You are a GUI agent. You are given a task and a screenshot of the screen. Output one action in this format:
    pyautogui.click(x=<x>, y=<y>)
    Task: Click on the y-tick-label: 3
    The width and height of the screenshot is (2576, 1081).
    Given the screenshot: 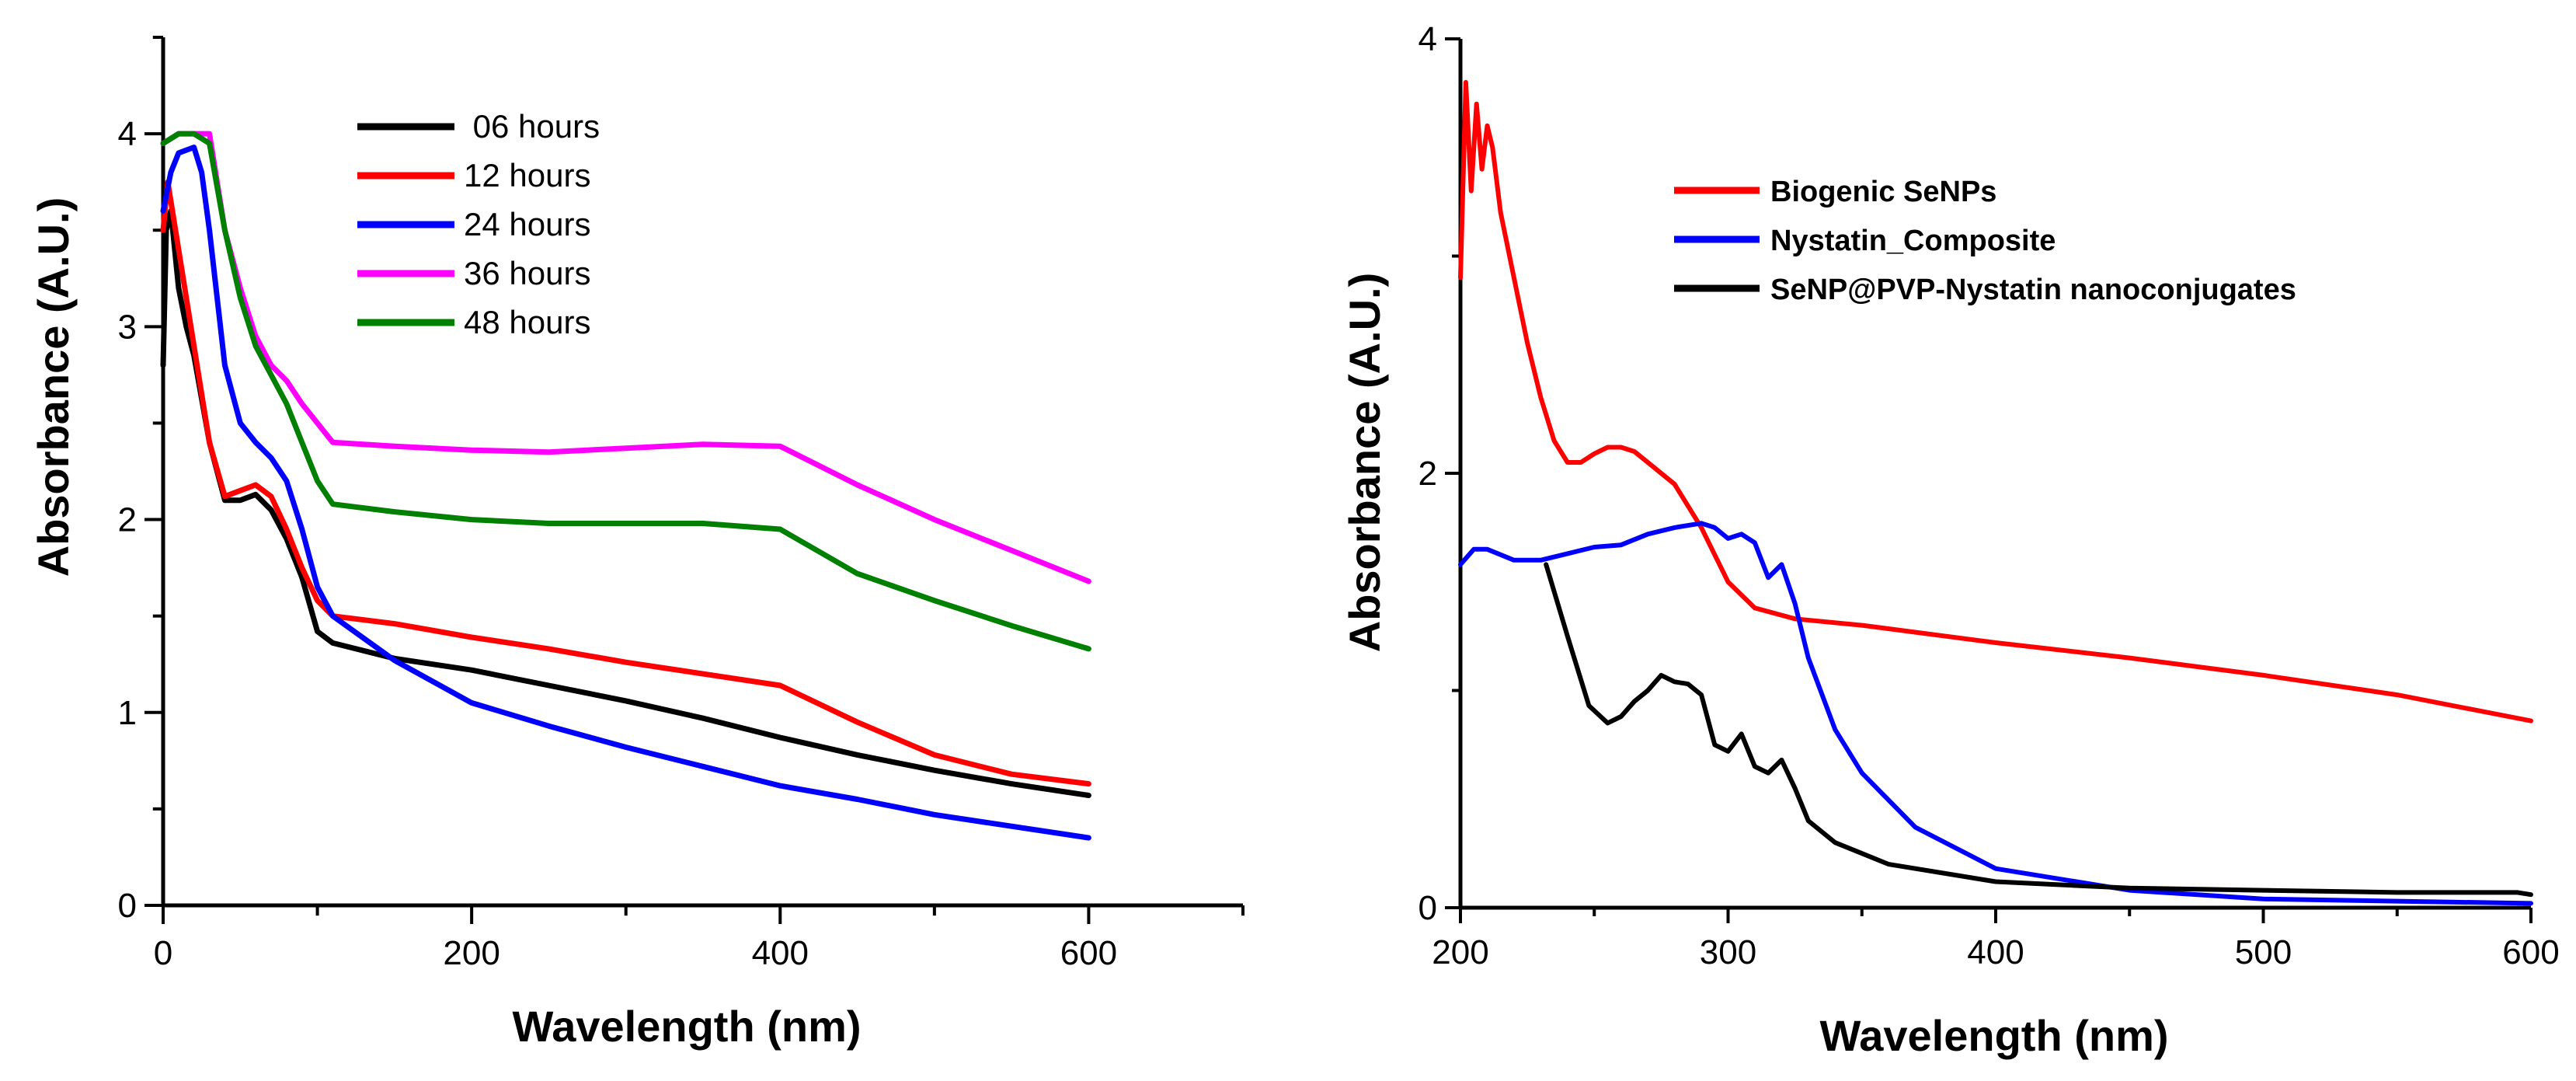 What is the action you would take?
    pyautogui.click(x=128, y=327)
    